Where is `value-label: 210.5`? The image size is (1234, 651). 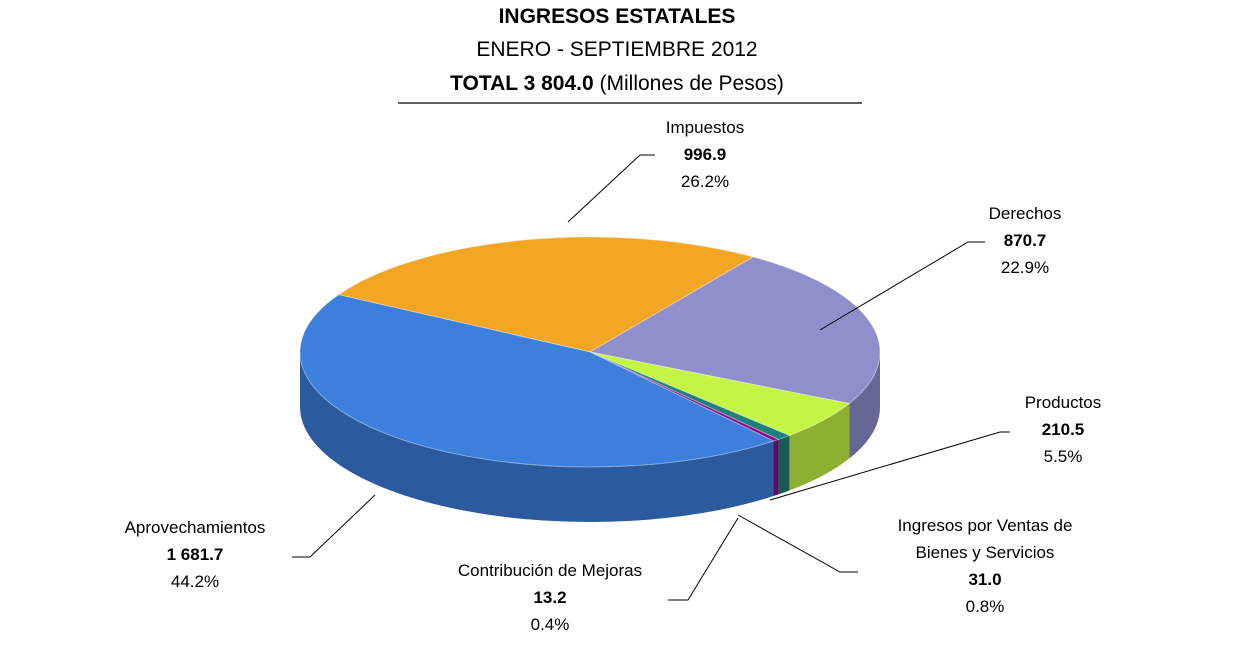
value-label: 210.5 is located at coordinates (1063, 429).